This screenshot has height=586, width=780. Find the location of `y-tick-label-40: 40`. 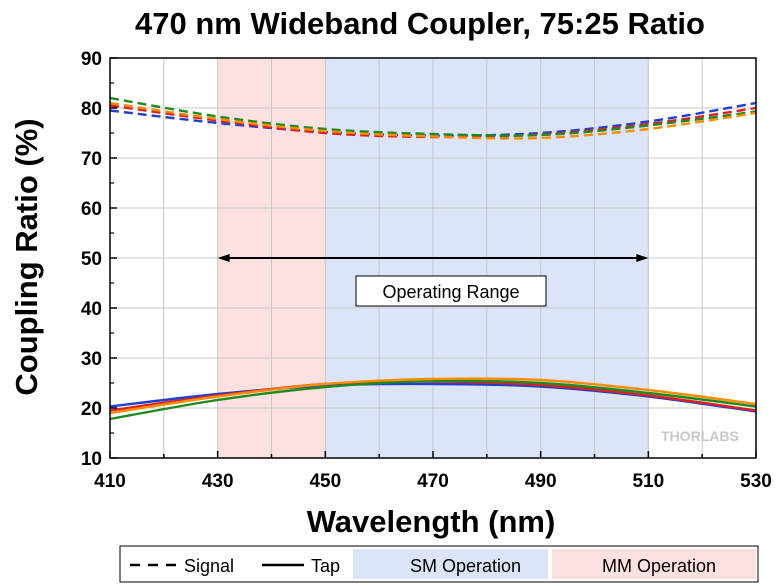

y-tick-label-40: 40 is located at coordinates (91, 309).